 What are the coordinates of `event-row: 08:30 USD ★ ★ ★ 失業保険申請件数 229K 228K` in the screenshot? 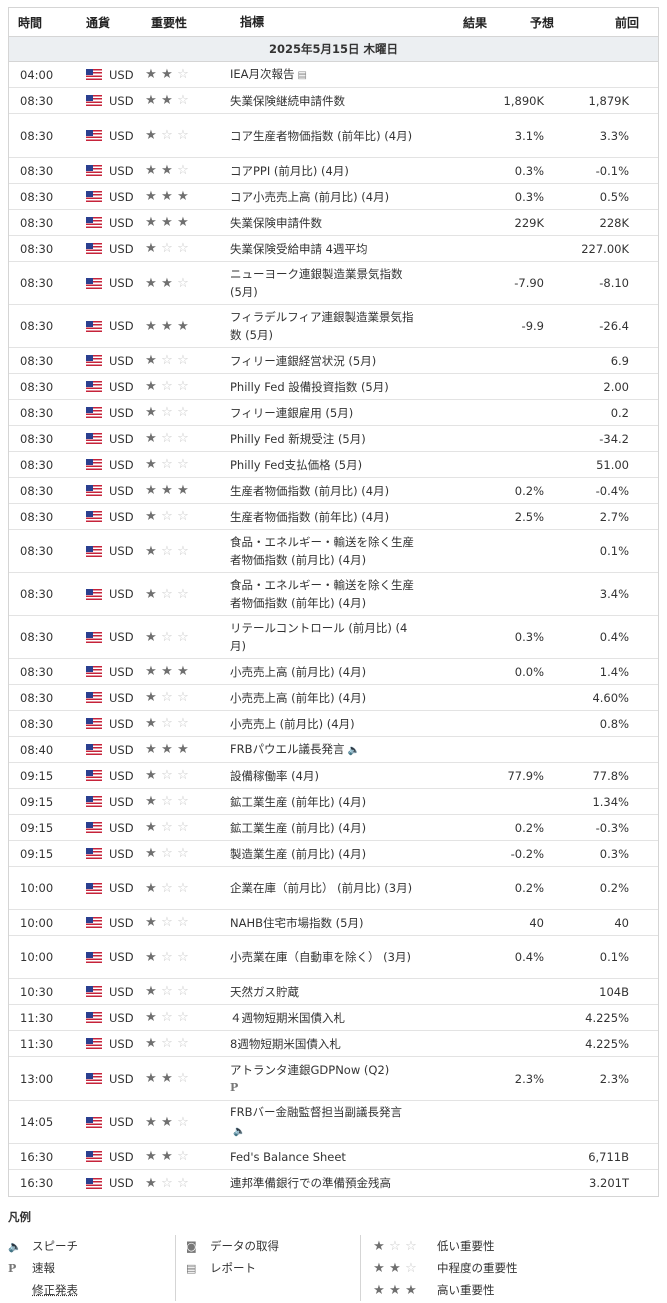 It's located at (333, 223).